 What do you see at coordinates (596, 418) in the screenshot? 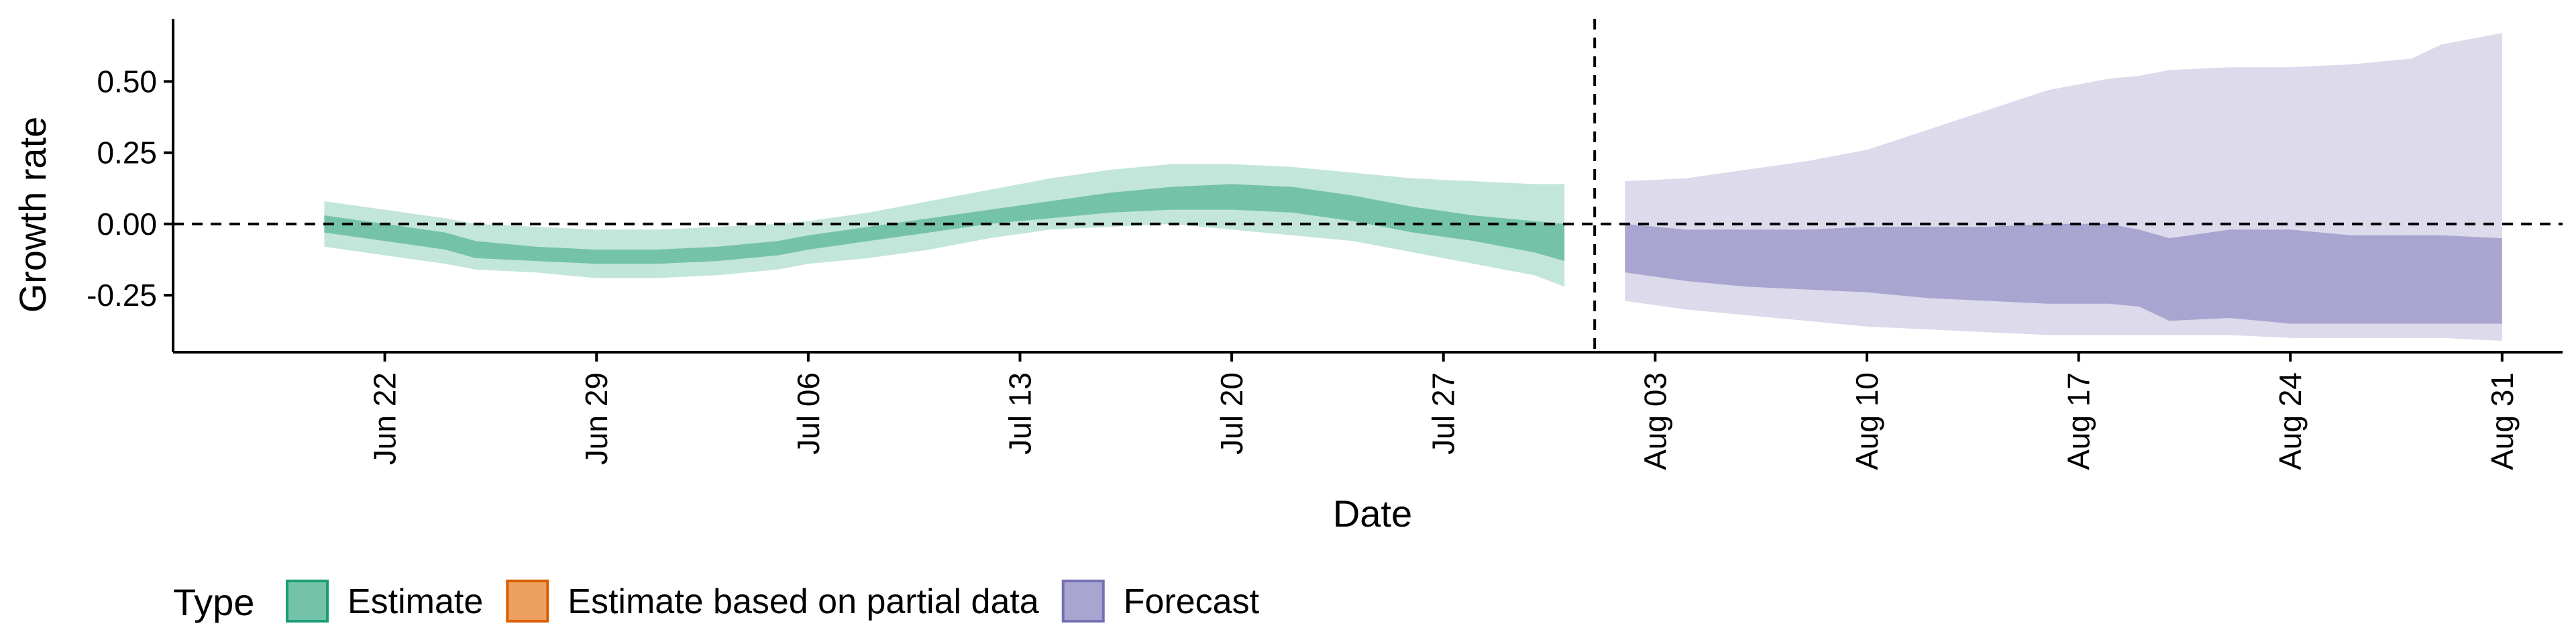
I see `x-tick-label: Jun 29` at bounding box center [596, 418].